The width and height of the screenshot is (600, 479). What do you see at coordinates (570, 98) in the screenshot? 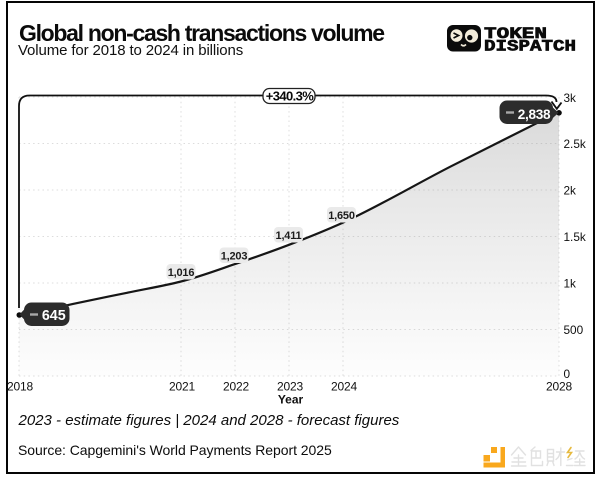
I see `svg-text: 3k` at bounding box center [570, 98].